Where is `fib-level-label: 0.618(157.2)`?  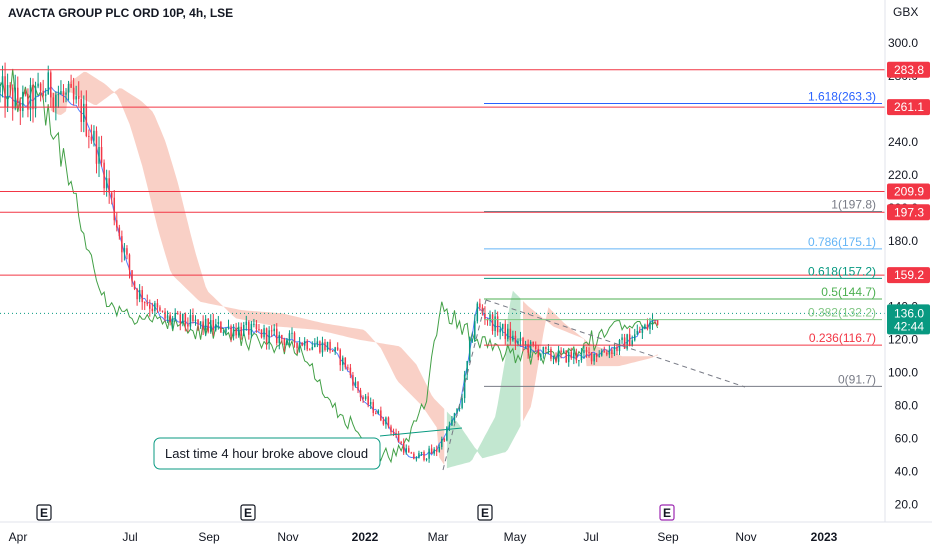 fib-level-label: 0.618(157.2) is located at coordinates (842, 271).